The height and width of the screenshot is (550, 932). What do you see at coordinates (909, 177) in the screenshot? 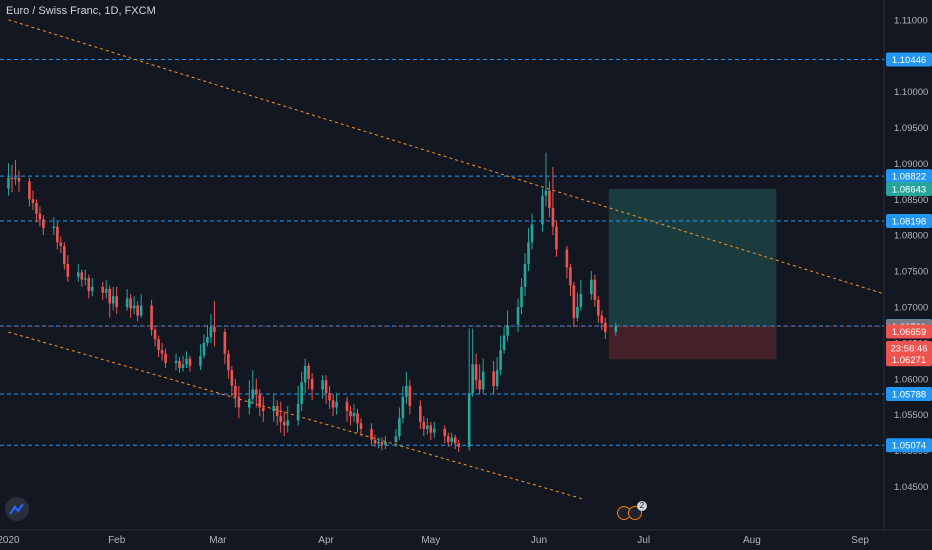
I see `level-price-label: 1.08822` at bounding box center [909, 177].